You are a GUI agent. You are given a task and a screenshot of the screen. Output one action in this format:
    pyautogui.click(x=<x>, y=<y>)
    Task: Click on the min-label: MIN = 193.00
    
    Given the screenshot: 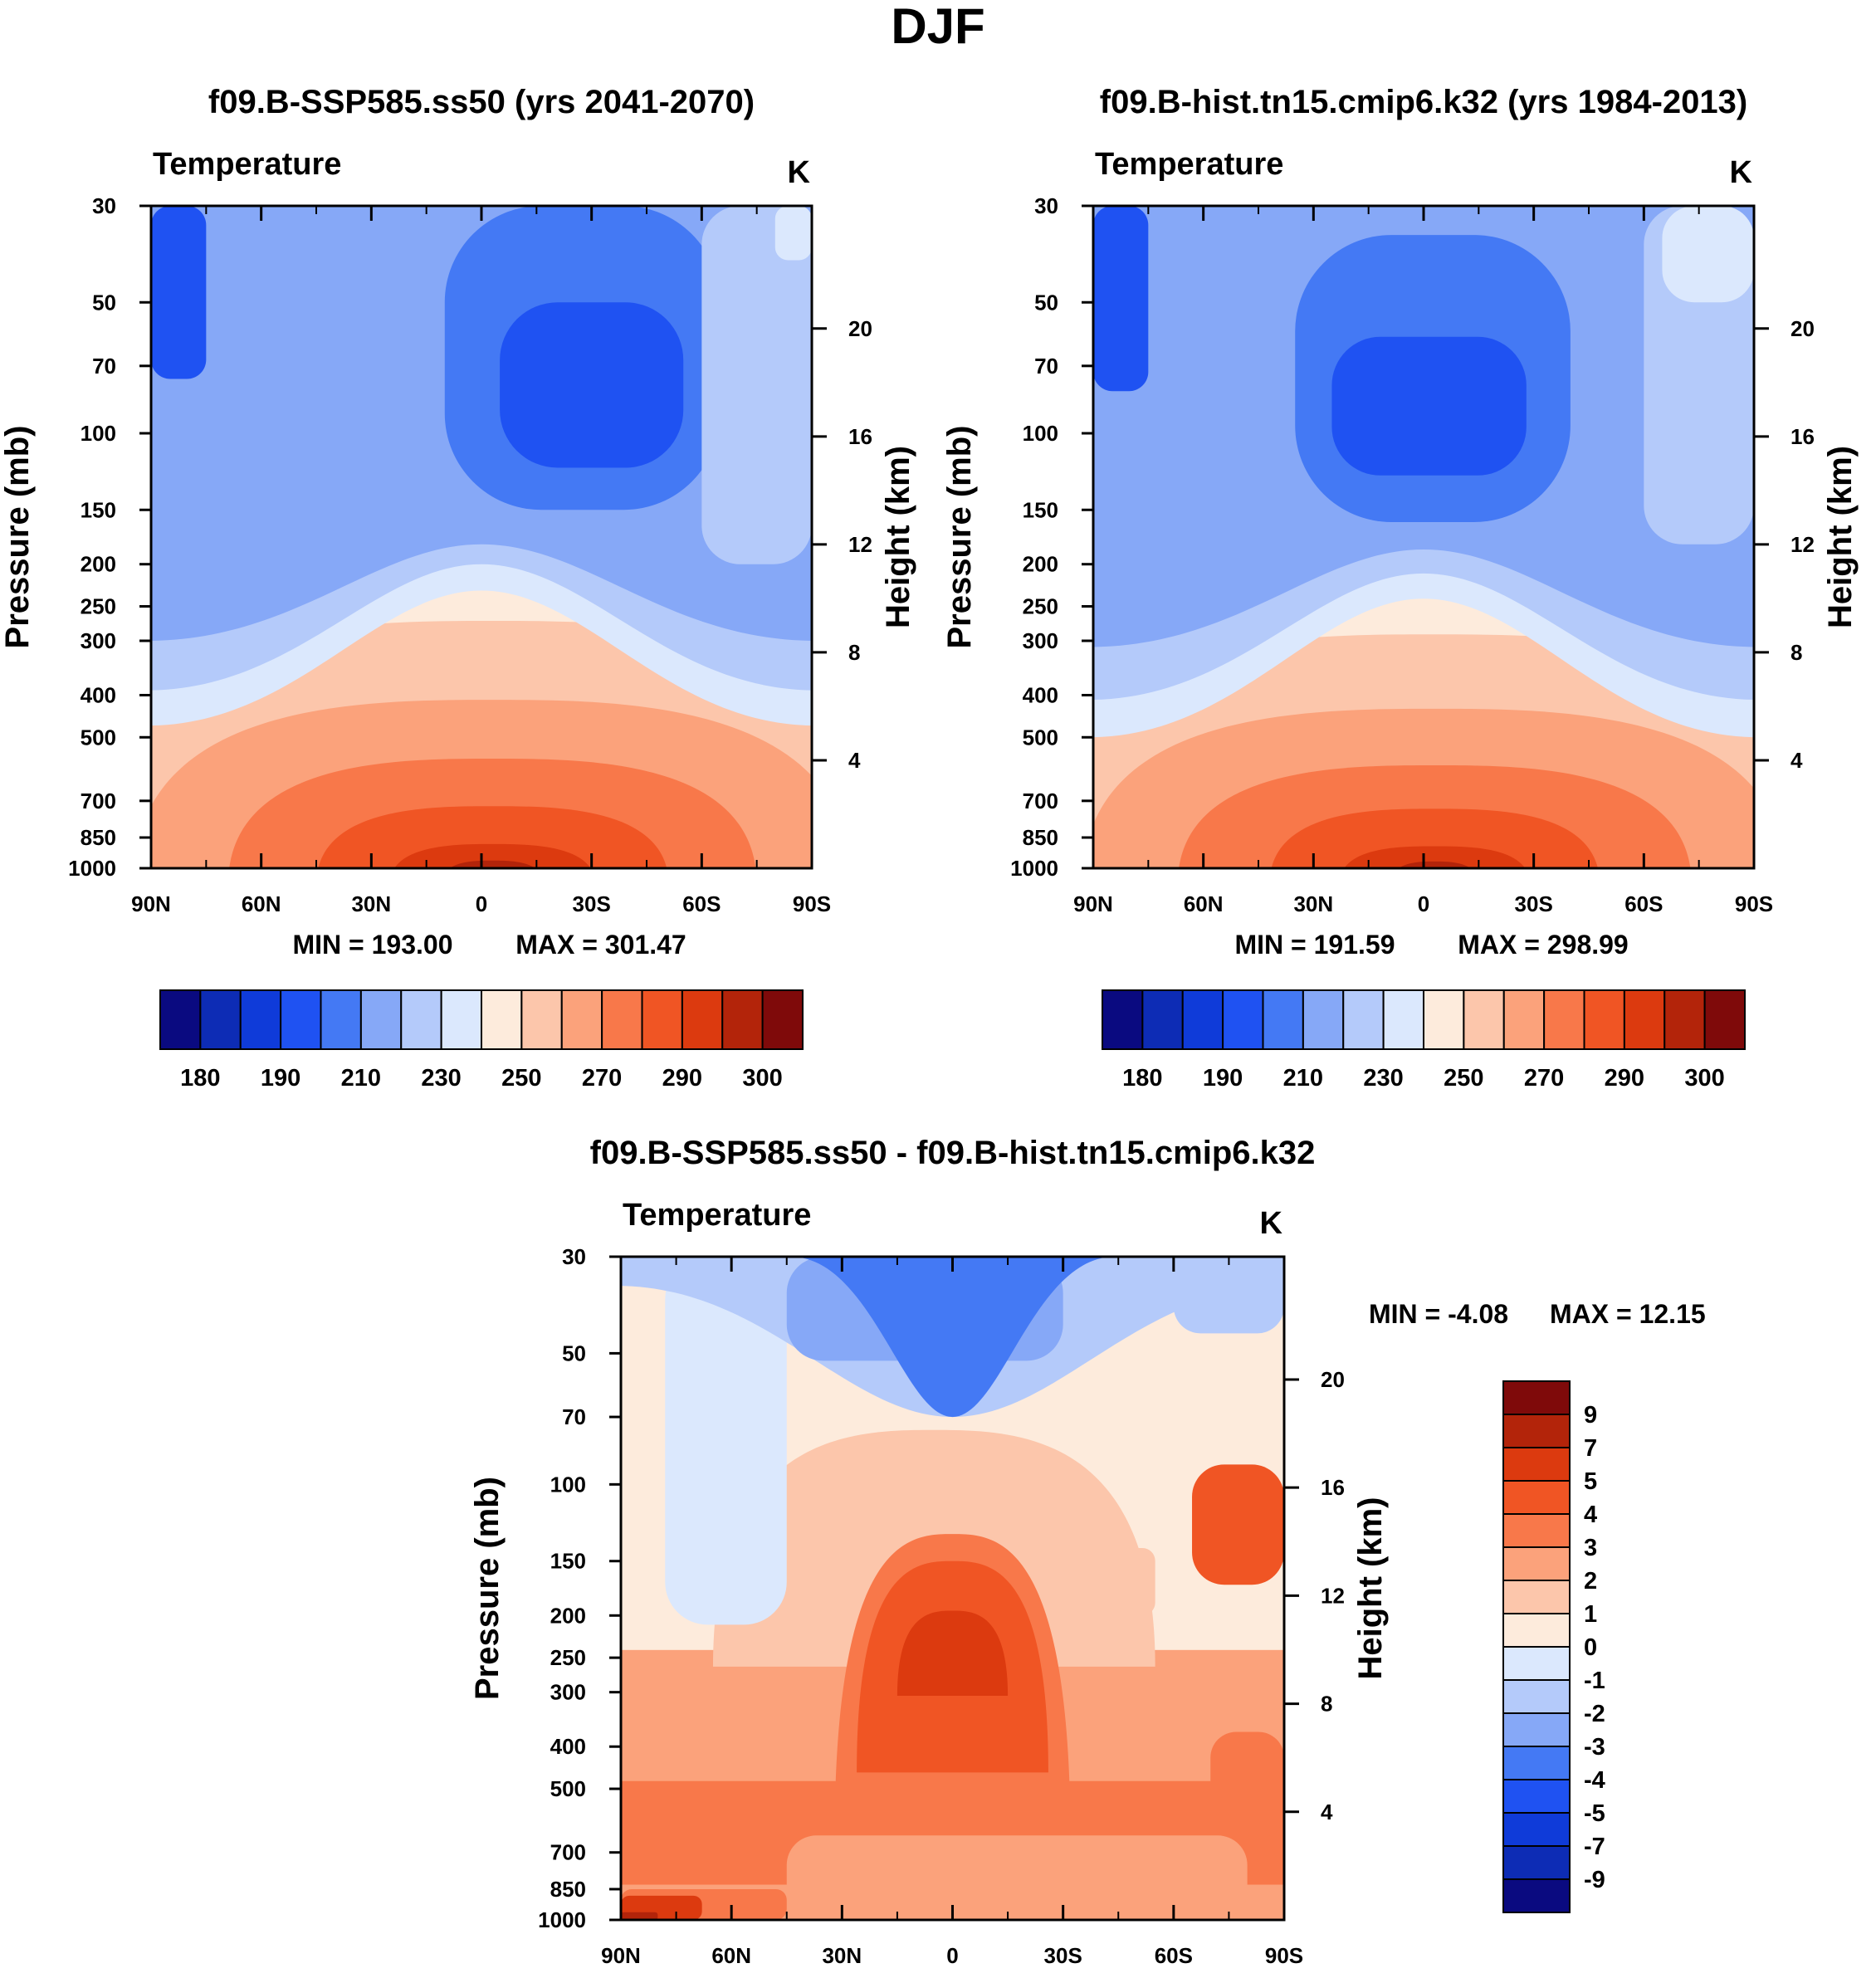 What is the action you would take?
    pyautogui.click(x=373, y=945)
    